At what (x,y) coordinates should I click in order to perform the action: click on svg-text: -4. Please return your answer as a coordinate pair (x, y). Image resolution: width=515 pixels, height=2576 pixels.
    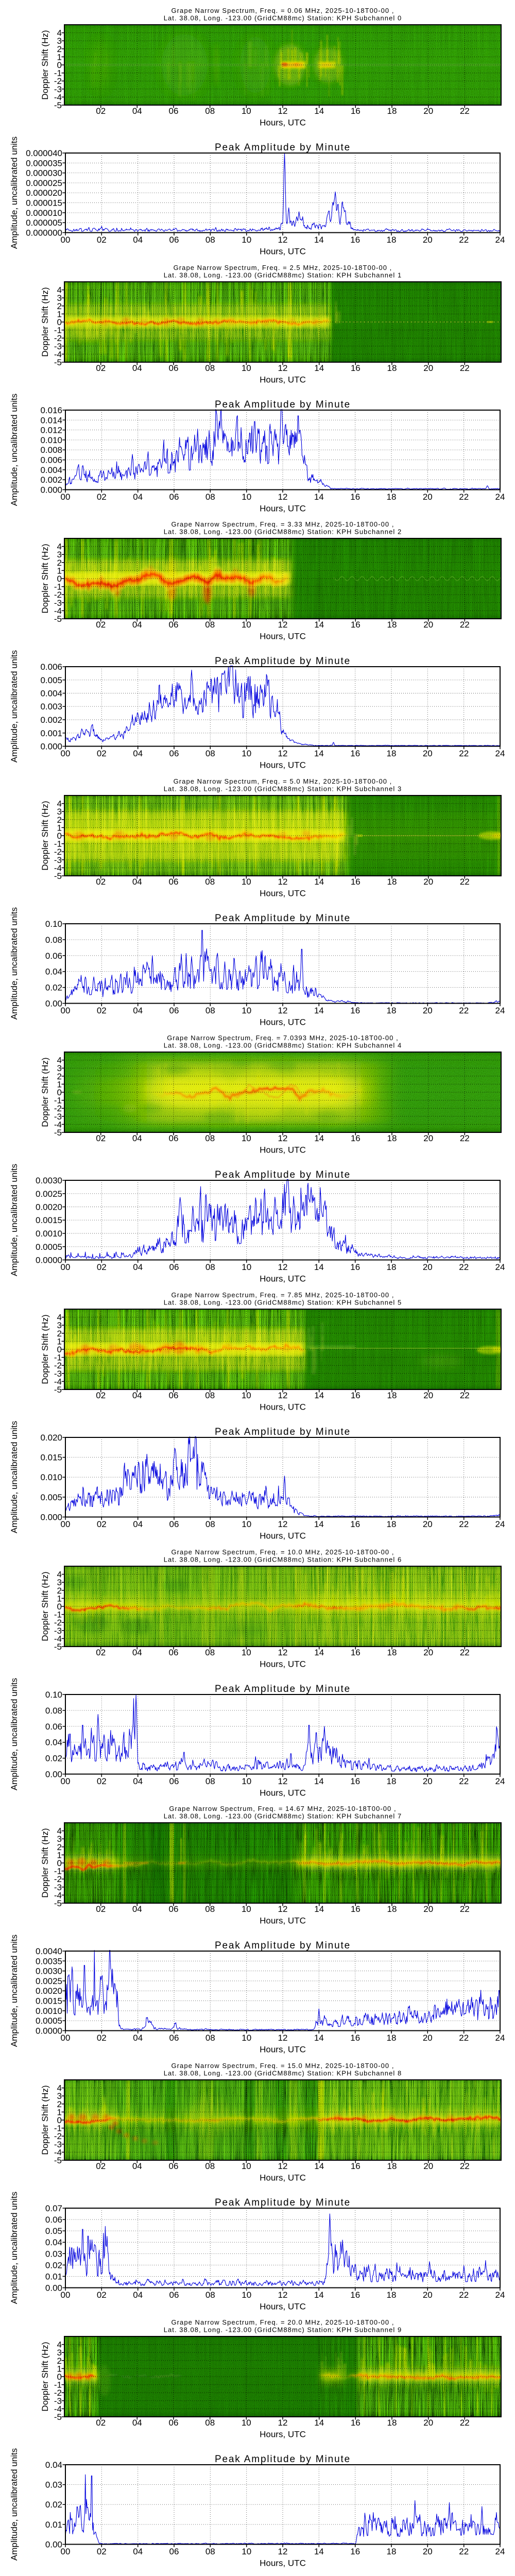
    Looking at the image, I should click on (58, 1896).